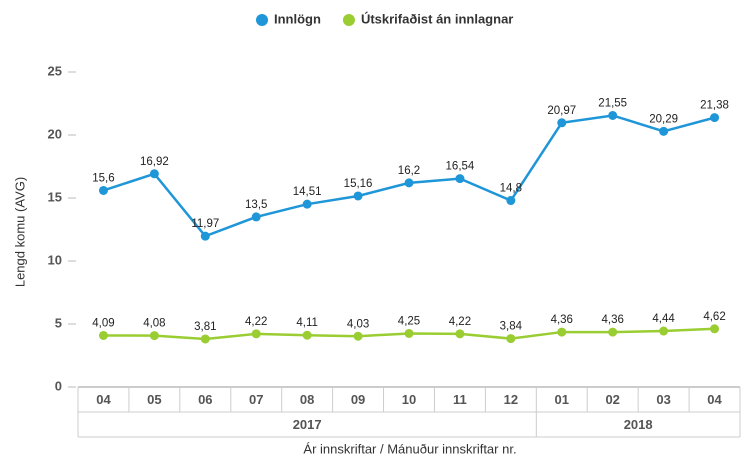 This screenshot has height=461, width=744. What do you see at coordinates (307, 424) in the screenshot?
I see `group-label: 2017` at bounding box center [307, 424].